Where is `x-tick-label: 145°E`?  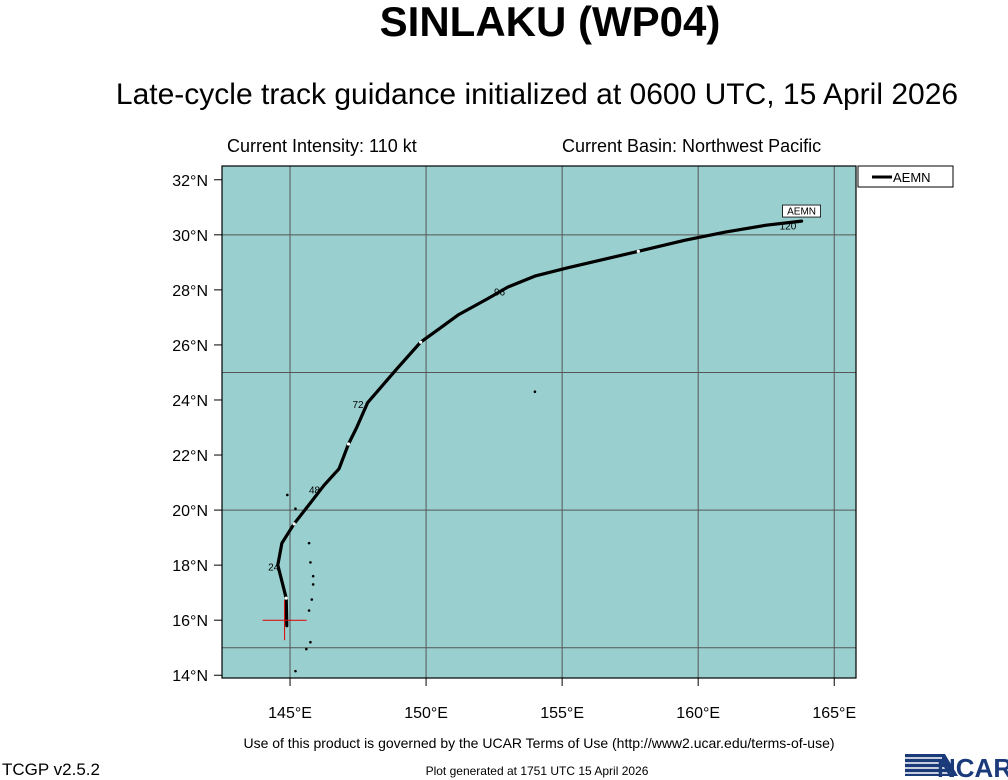
x-tick-label: 145°E is located at coordinates (290, 713).